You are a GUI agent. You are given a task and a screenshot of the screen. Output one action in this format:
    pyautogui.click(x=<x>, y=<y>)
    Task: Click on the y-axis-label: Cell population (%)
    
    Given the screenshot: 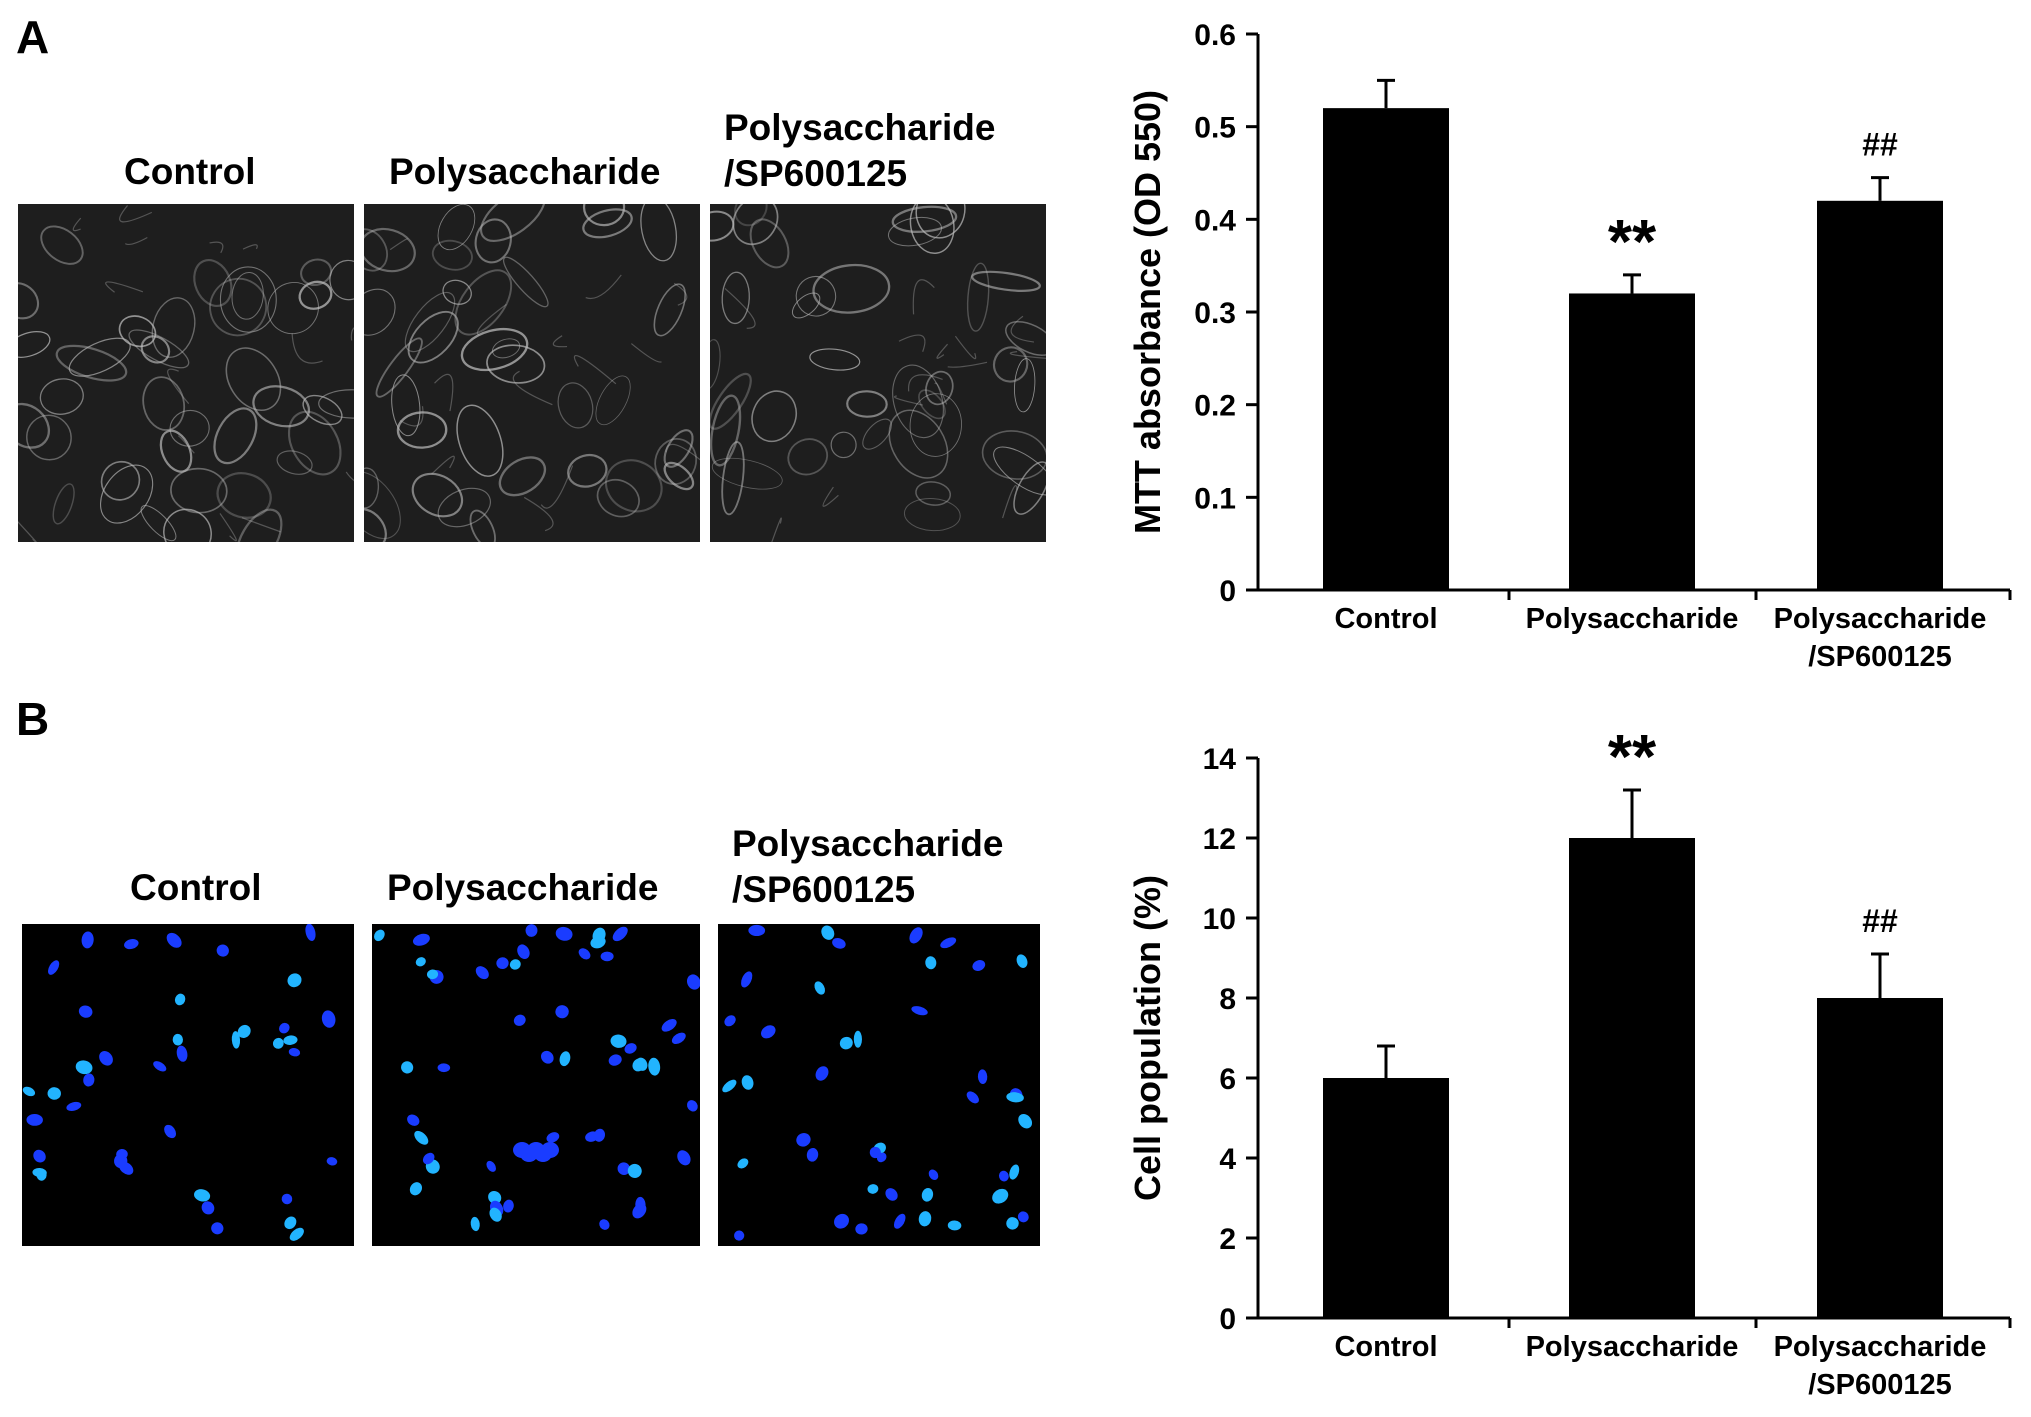 What is the action you would take?
    pyautogui.click(x=1147, y=1038)
    